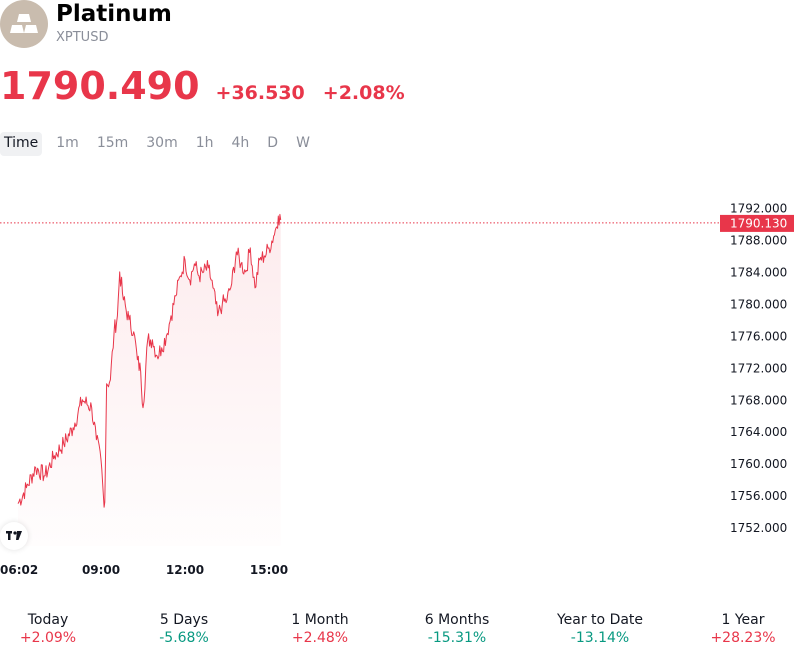 The width and height of the screenshot is (800, 658). Describe the element at coordinates (457, 620) in the screenshot. I see `period-label: 6 Months` at that location.